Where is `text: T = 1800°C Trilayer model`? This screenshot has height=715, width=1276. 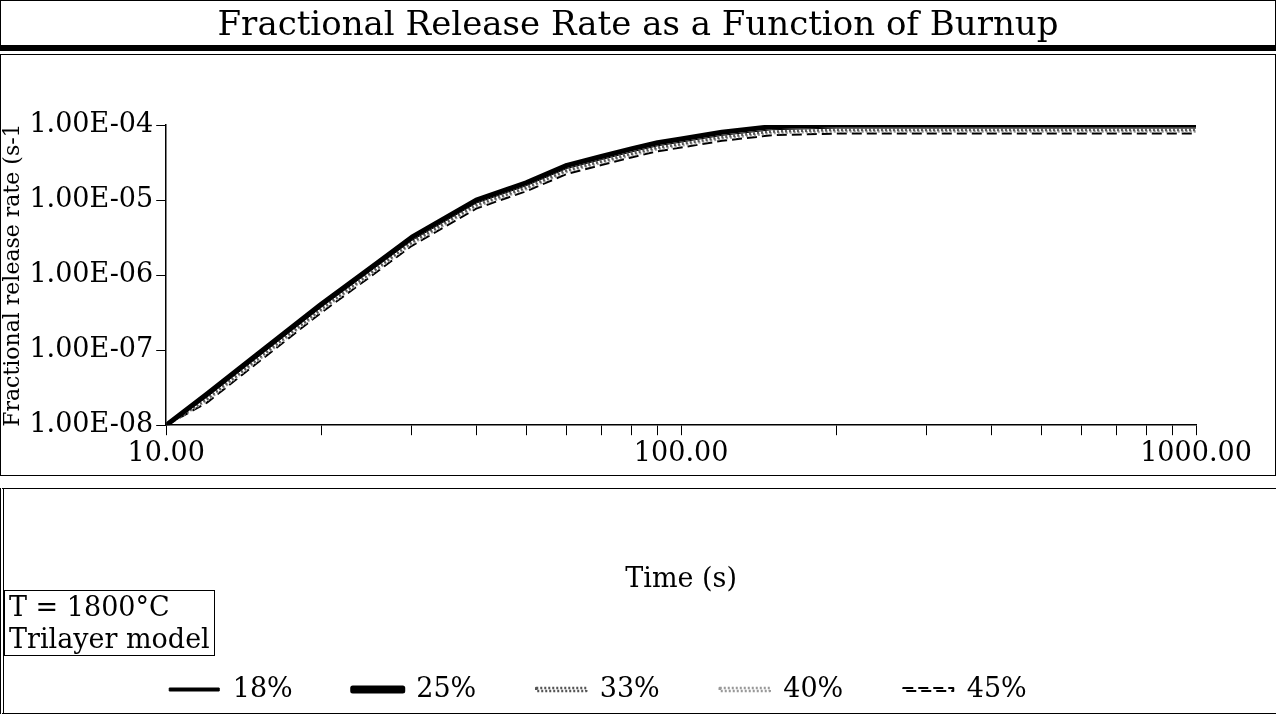
text: T = 1800°C Trilayer model is located at coordinates (109, 623).